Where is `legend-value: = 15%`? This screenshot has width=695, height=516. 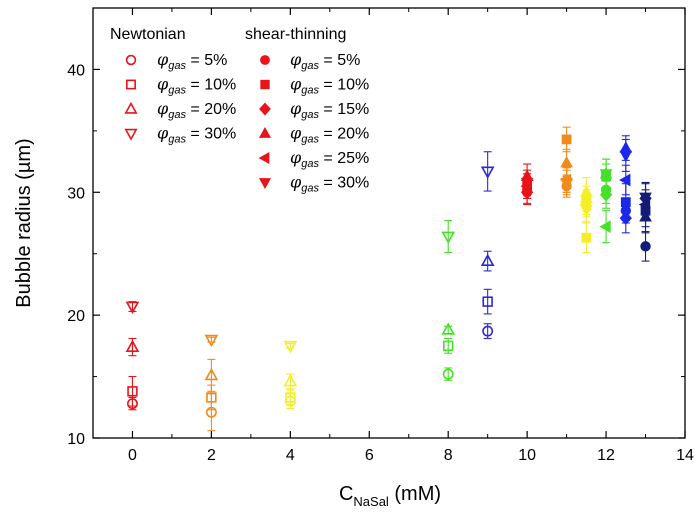
legend-value: = 15% is located at coordinates (344, 109).